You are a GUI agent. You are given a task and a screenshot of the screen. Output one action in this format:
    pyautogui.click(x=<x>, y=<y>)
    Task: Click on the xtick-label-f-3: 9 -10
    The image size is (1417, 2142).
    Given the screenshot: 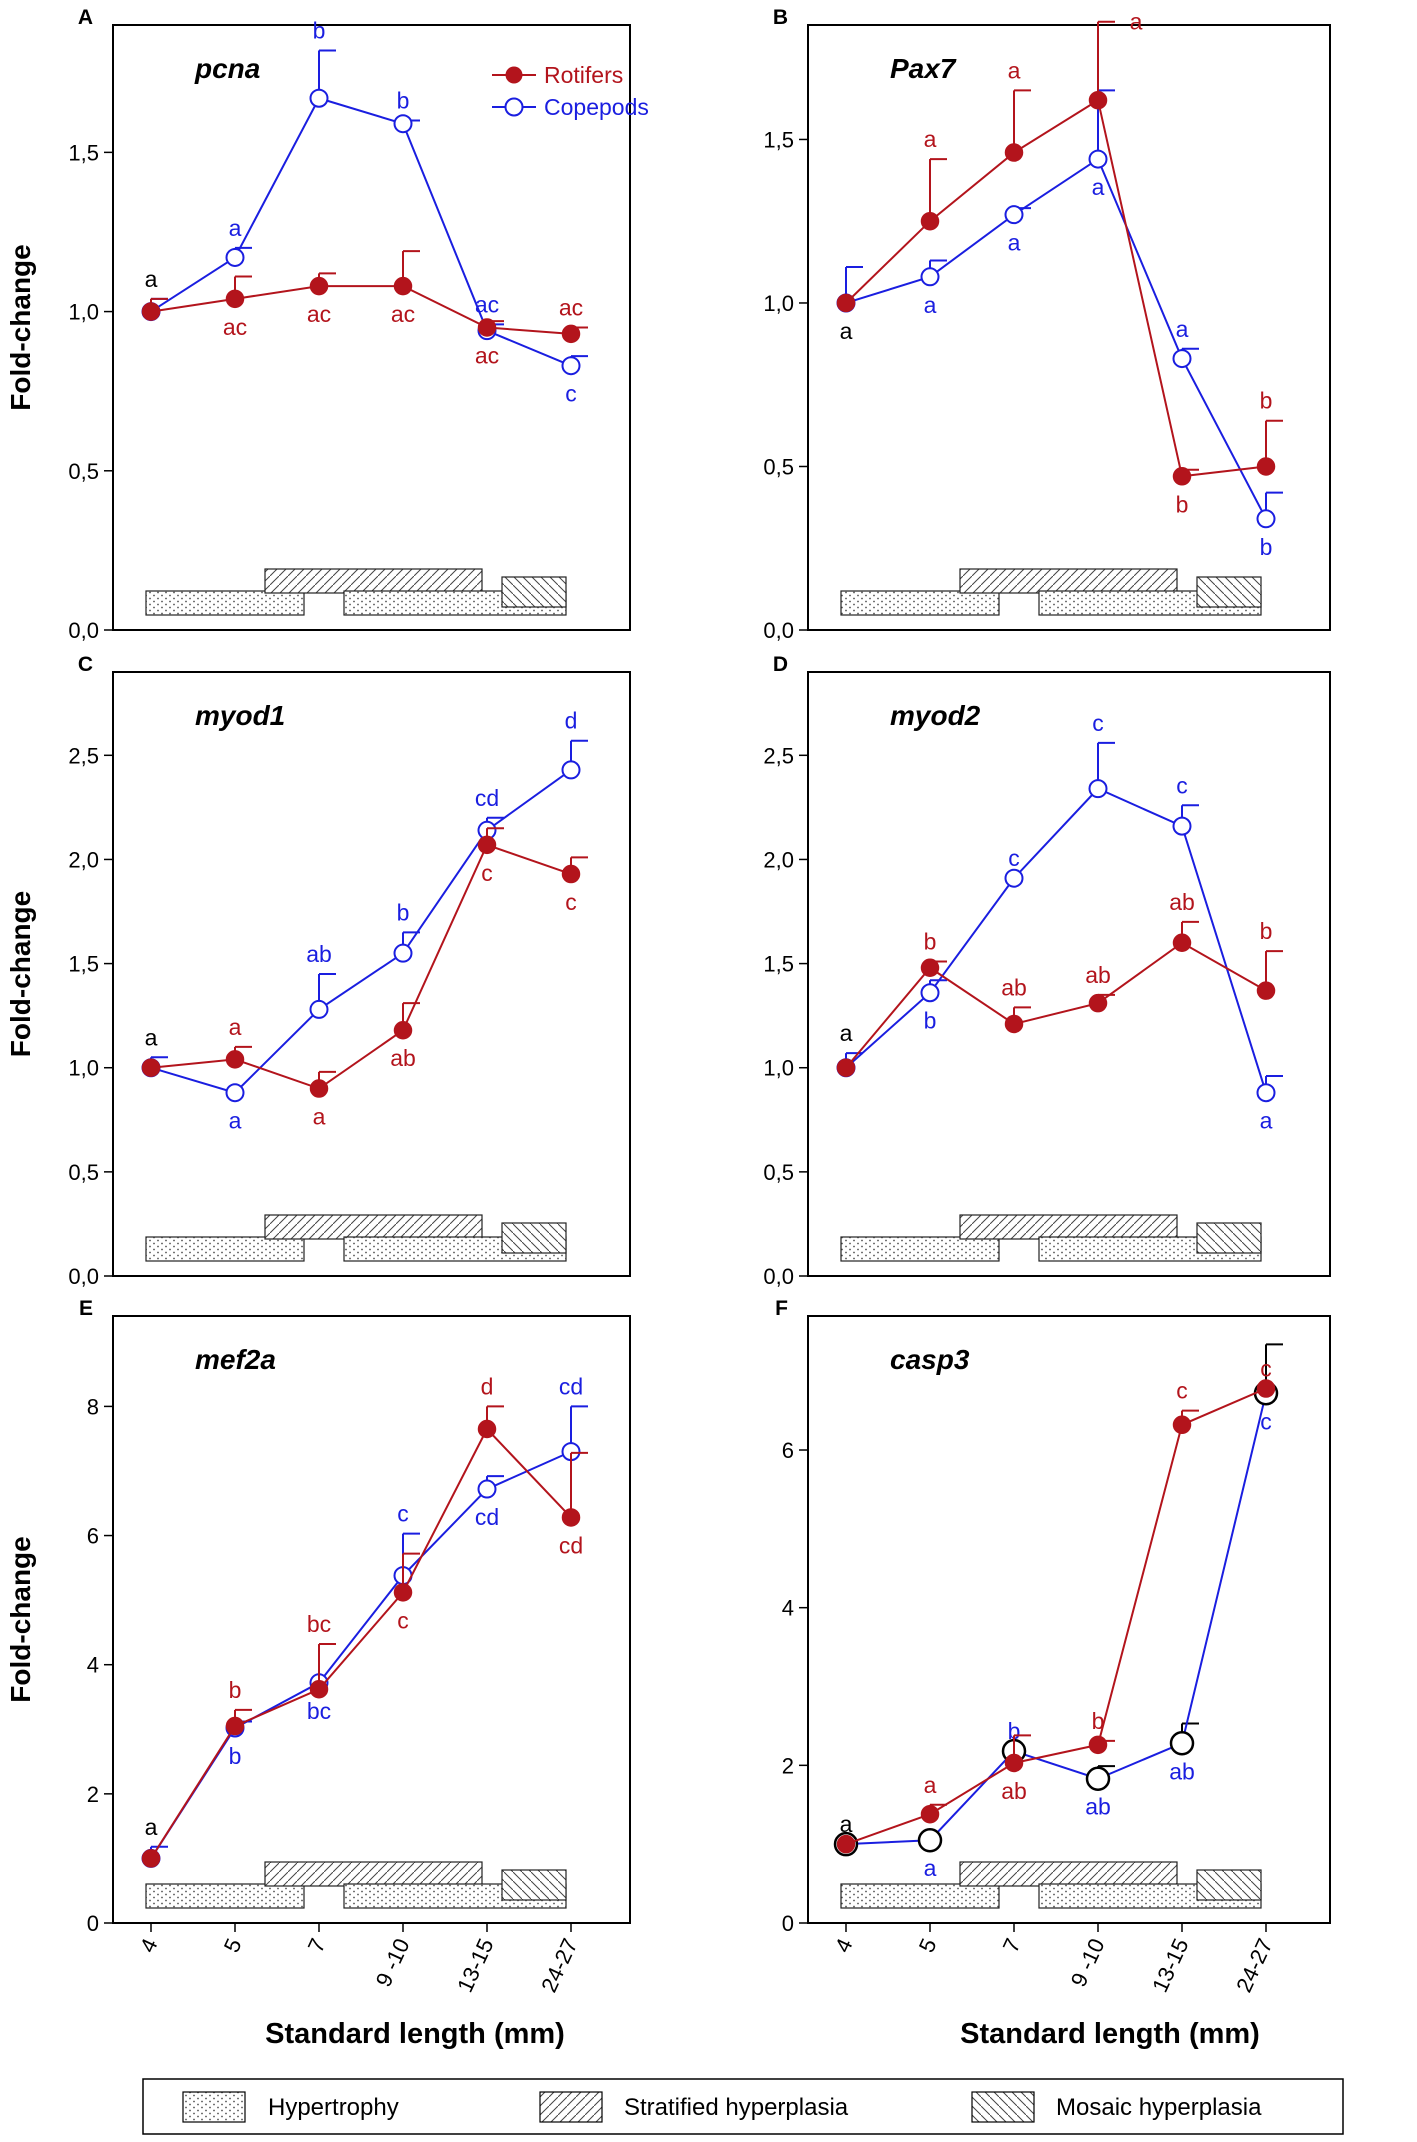 What is the action you would take?
    pyautogui.click(x=1088, y=1963)
    